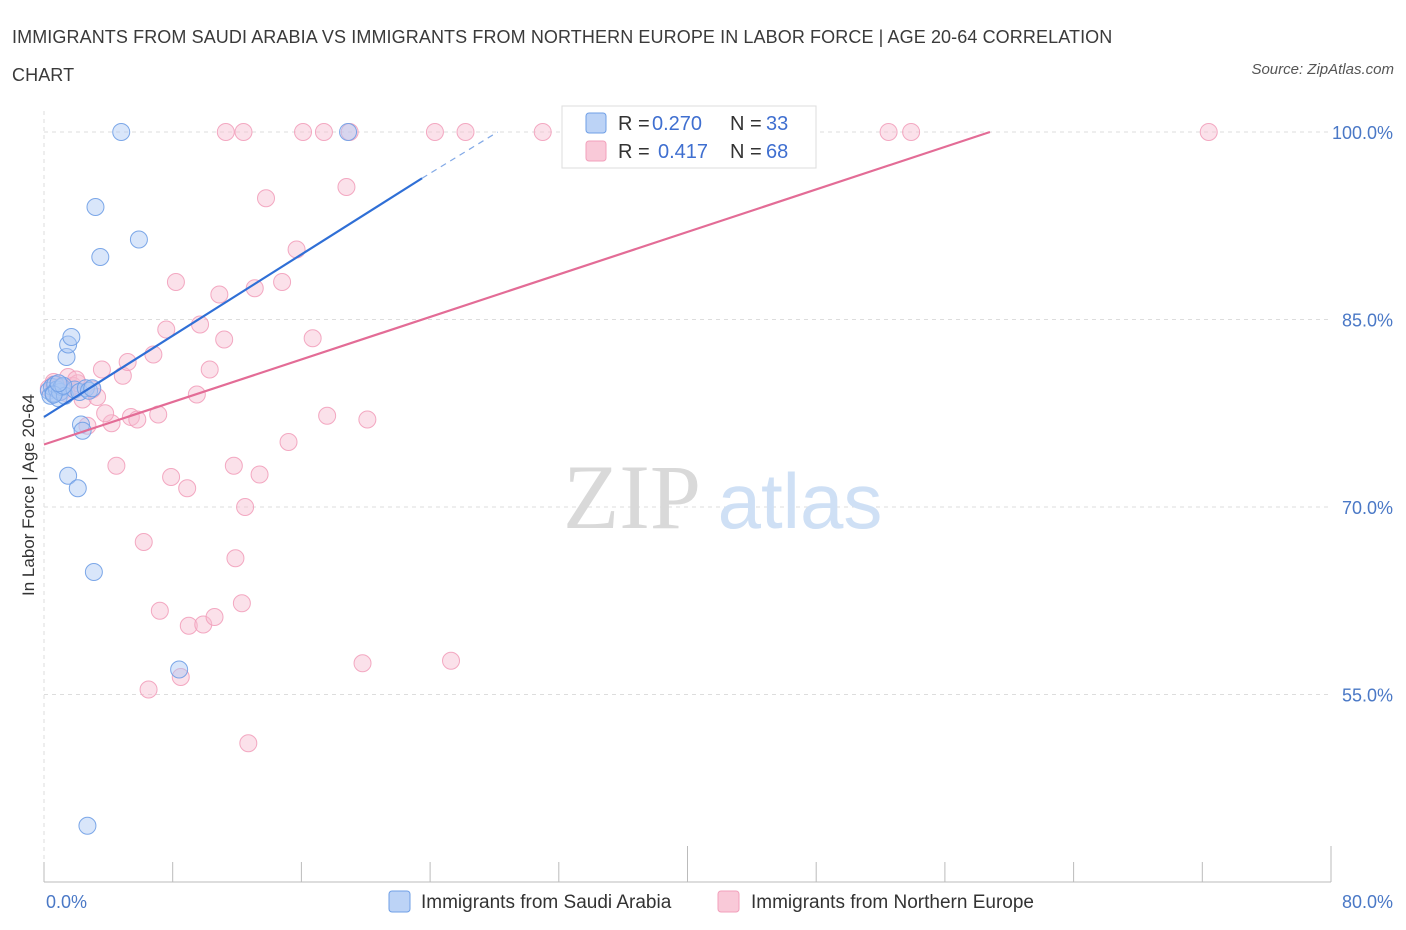  I want to click on legend-n-label-1: N =, so click(746, 124).